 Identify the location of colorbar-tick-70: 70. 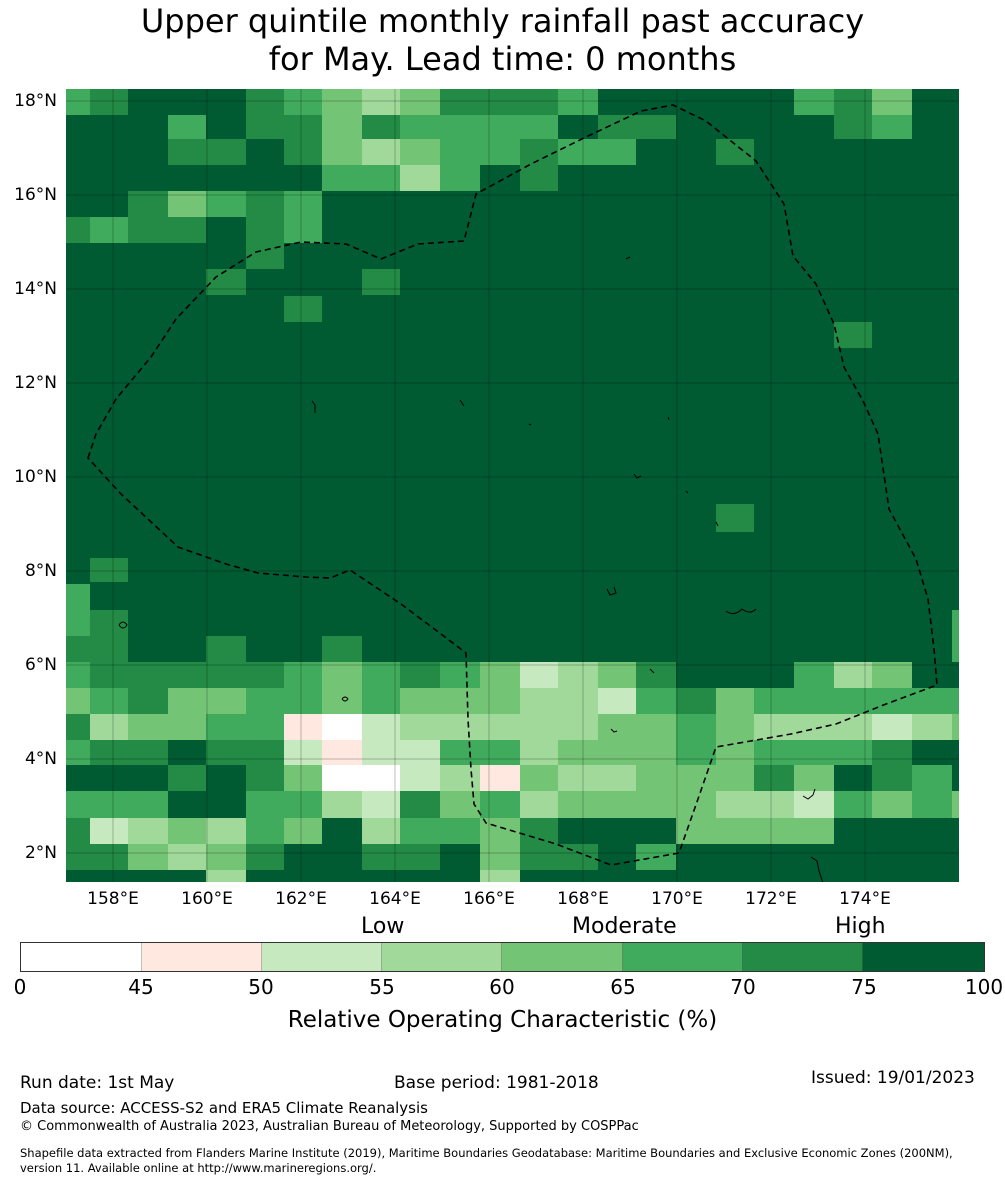
(743, 987).